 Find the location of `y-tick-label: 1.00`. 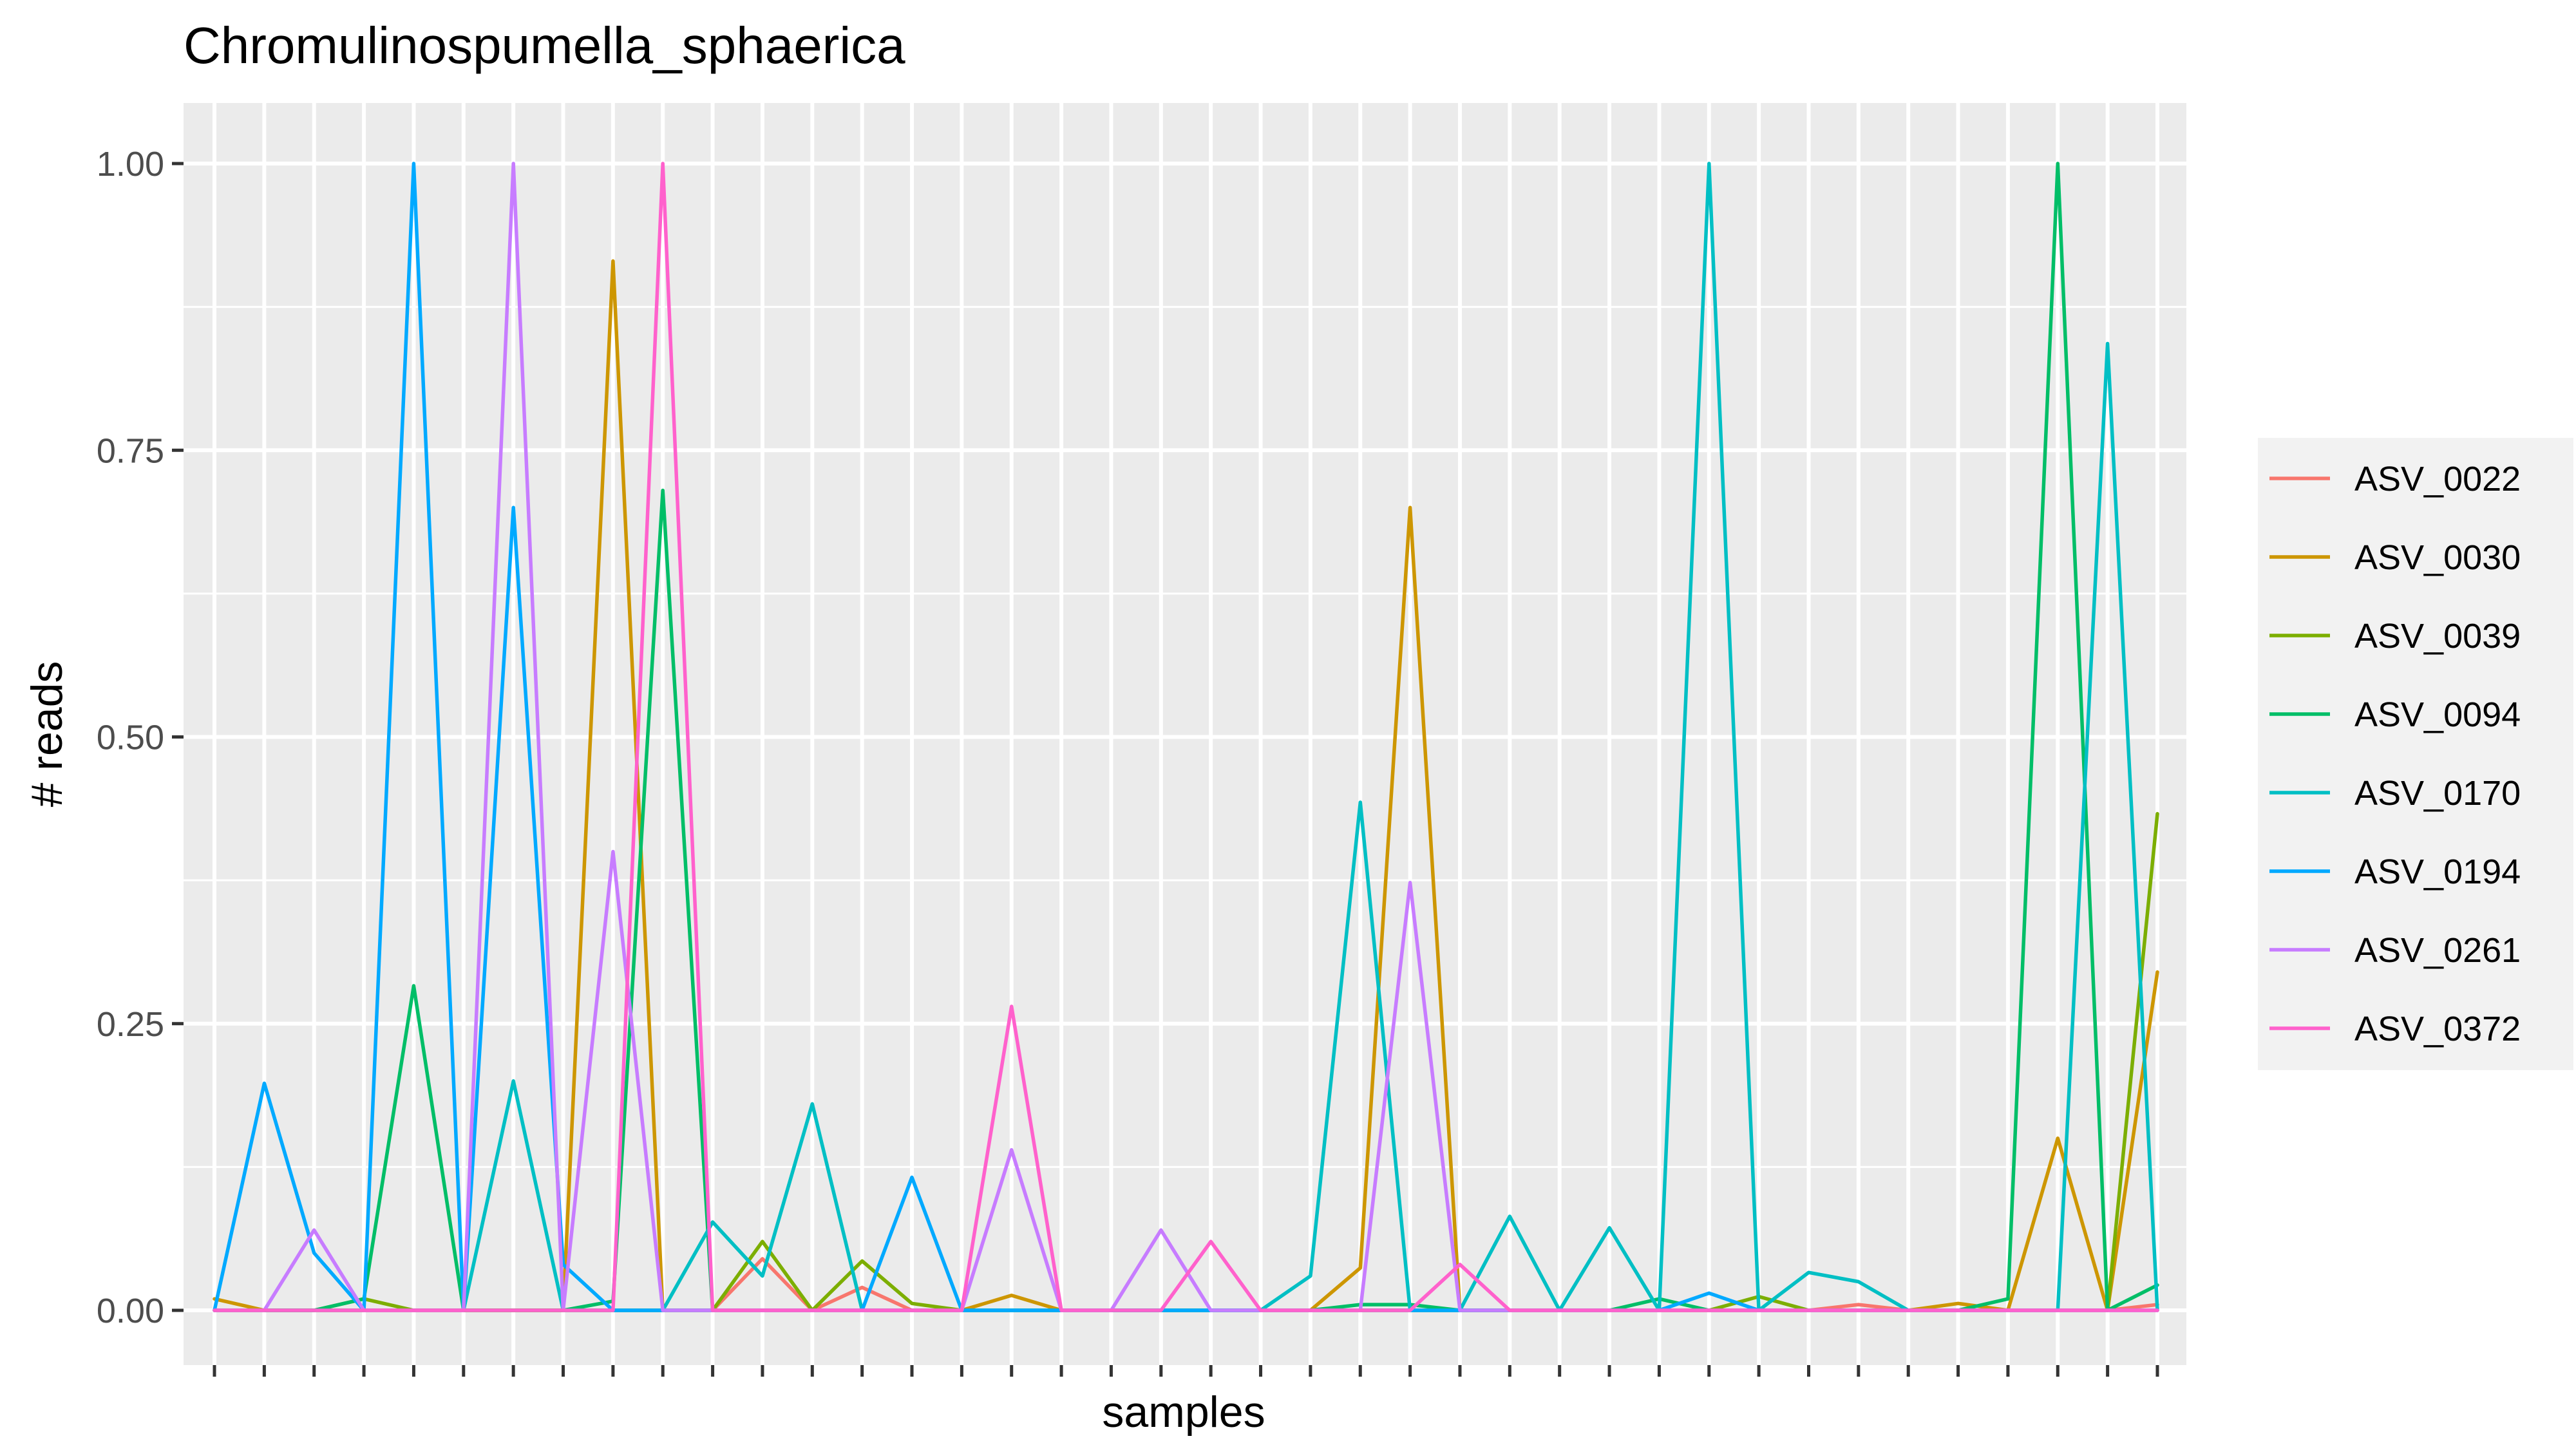

y-tick-label: 1.00 is located at coordinates (130, 164).